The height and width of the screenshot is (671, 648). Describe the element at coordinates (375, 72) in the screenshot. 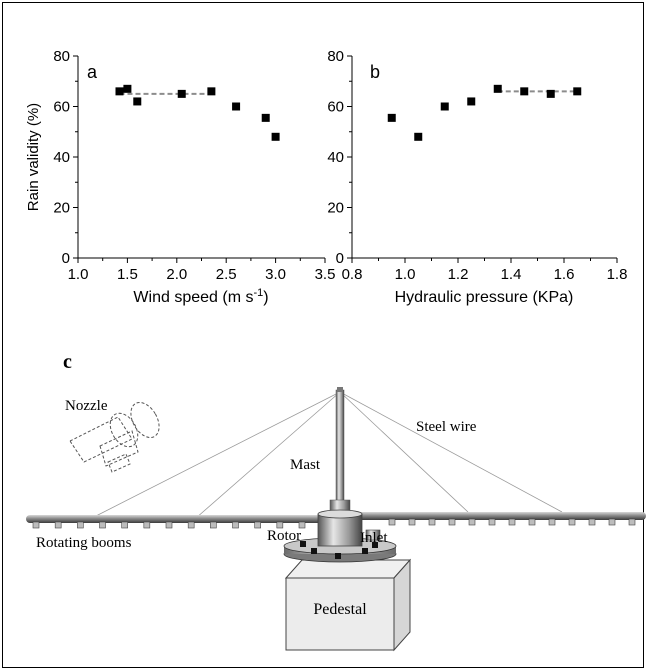

I see `panel-label-b: b` at that location.